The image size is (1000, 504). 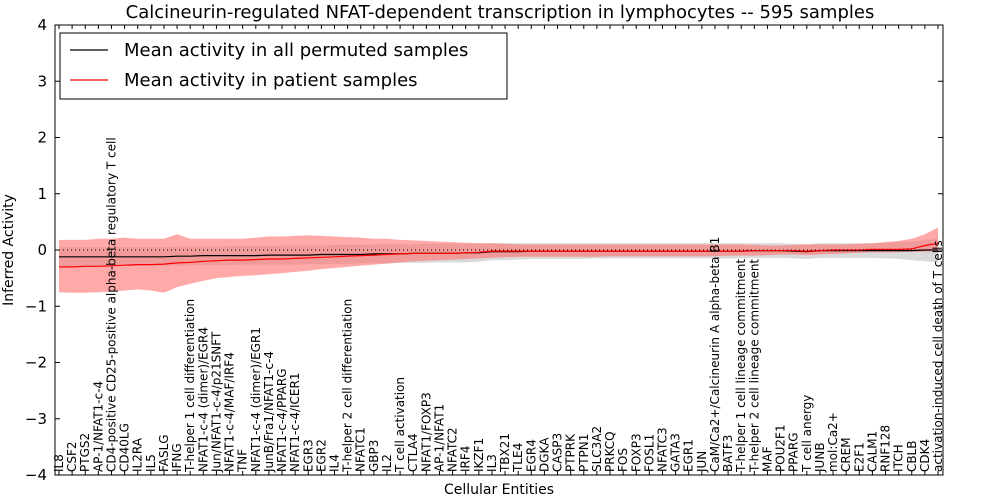 What do you see at coordinates (453, 449) in the screenshot?
I see `x-tick-label: NFATC2` at bounding box center [453, 449].